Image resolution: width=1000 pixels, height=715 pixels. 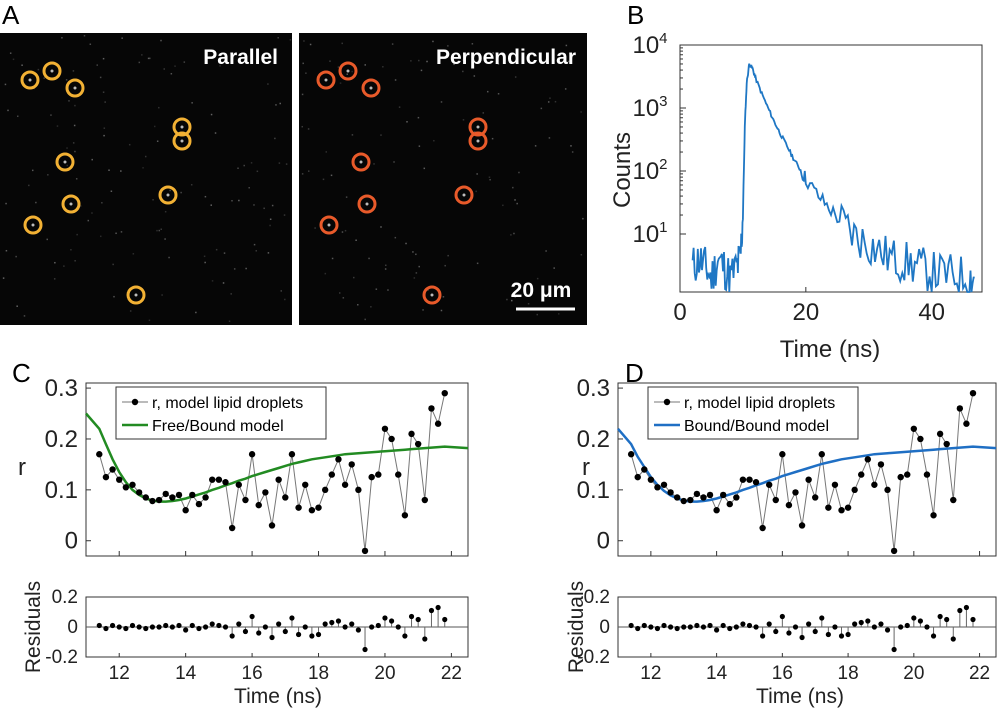 What do you see at coordinates (146, 179) in the screenshot?
I see `parallel-image` at bounding box center [146, 179].